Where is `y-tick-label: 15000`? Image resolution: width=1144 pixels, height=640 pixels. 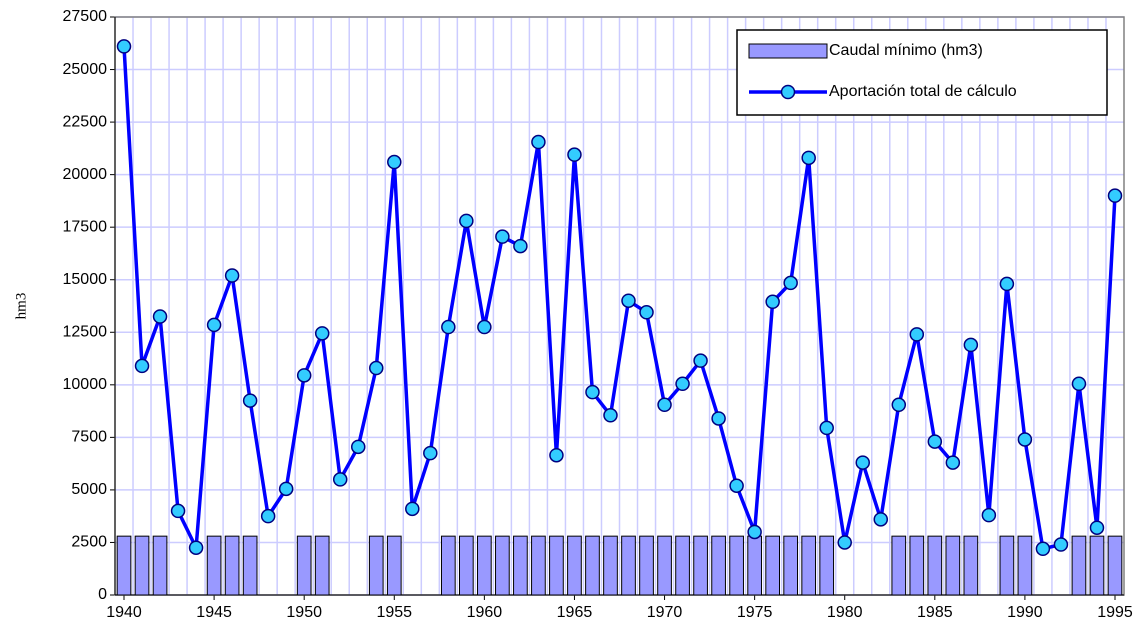
y-tick-label: 15000 is located at coordinates (85, 279).